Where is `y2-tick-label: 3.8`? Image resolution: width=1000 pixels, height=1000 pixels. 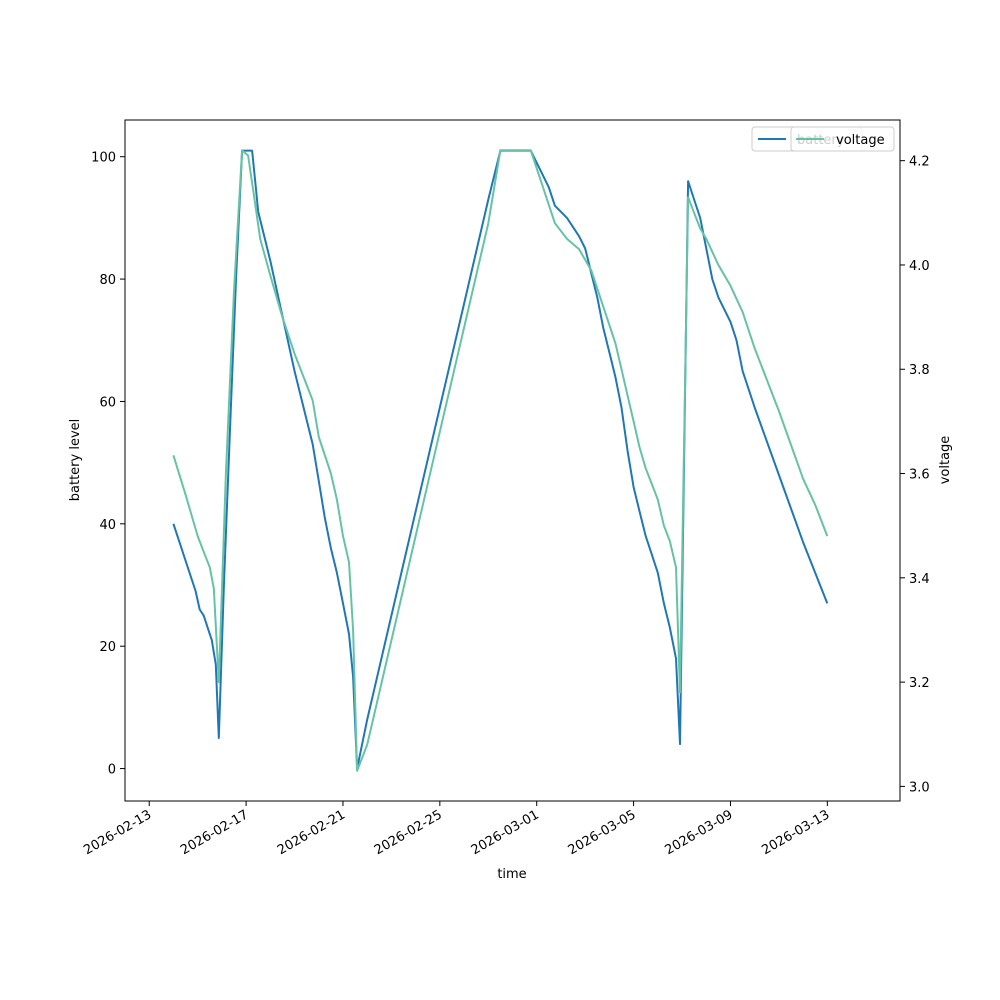
y2-tick-label: 3.8 is located at coordinates (919, 370).